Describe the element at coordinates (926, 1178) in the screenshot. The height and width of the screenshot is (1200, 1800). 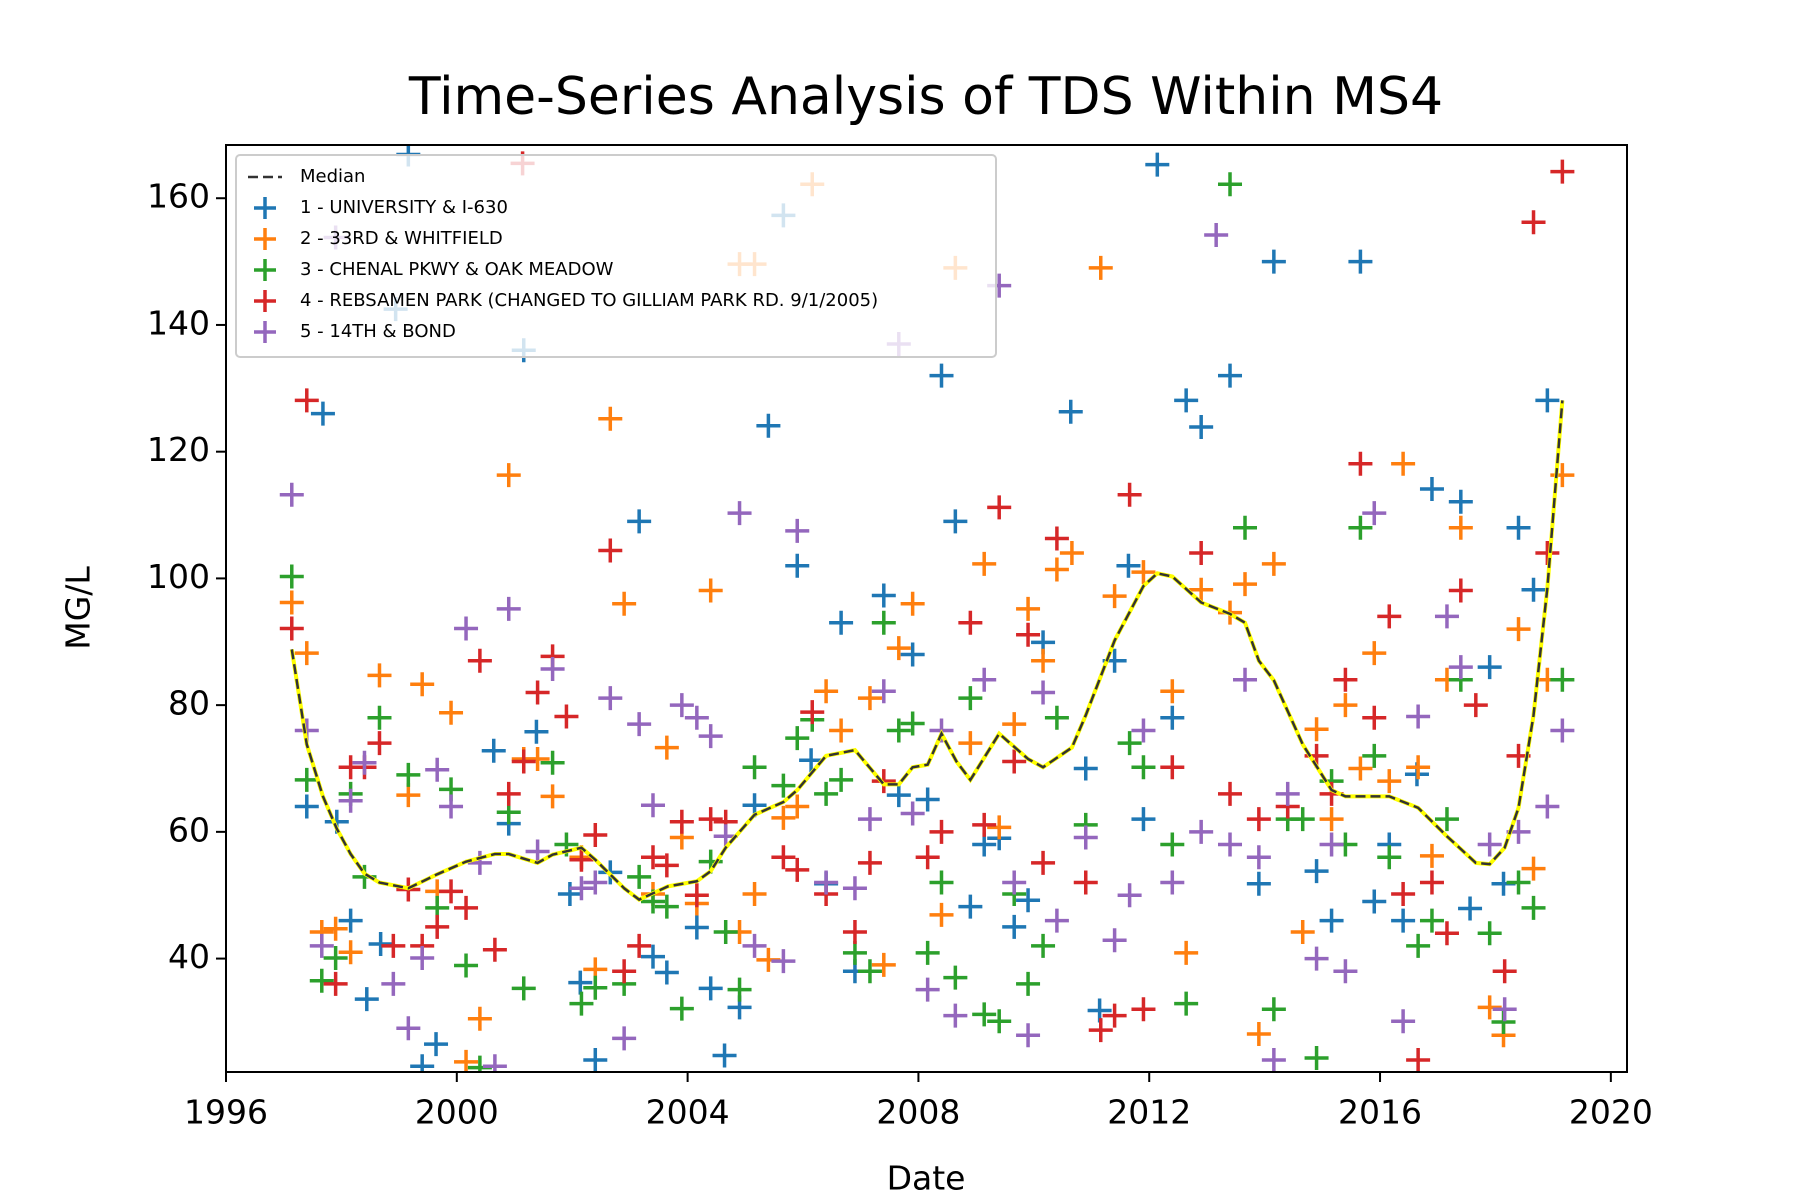
I see `x-axis-label: Date` at that location.